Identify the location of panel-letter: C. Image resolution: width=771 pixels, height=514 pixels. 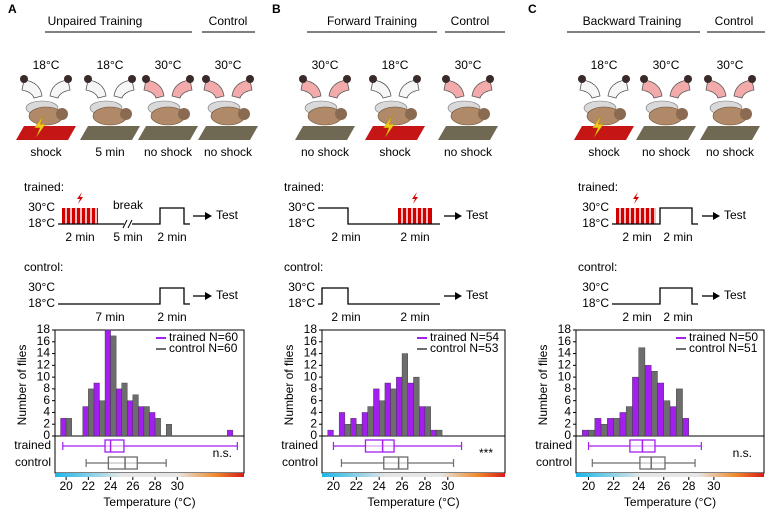
(532, 9).